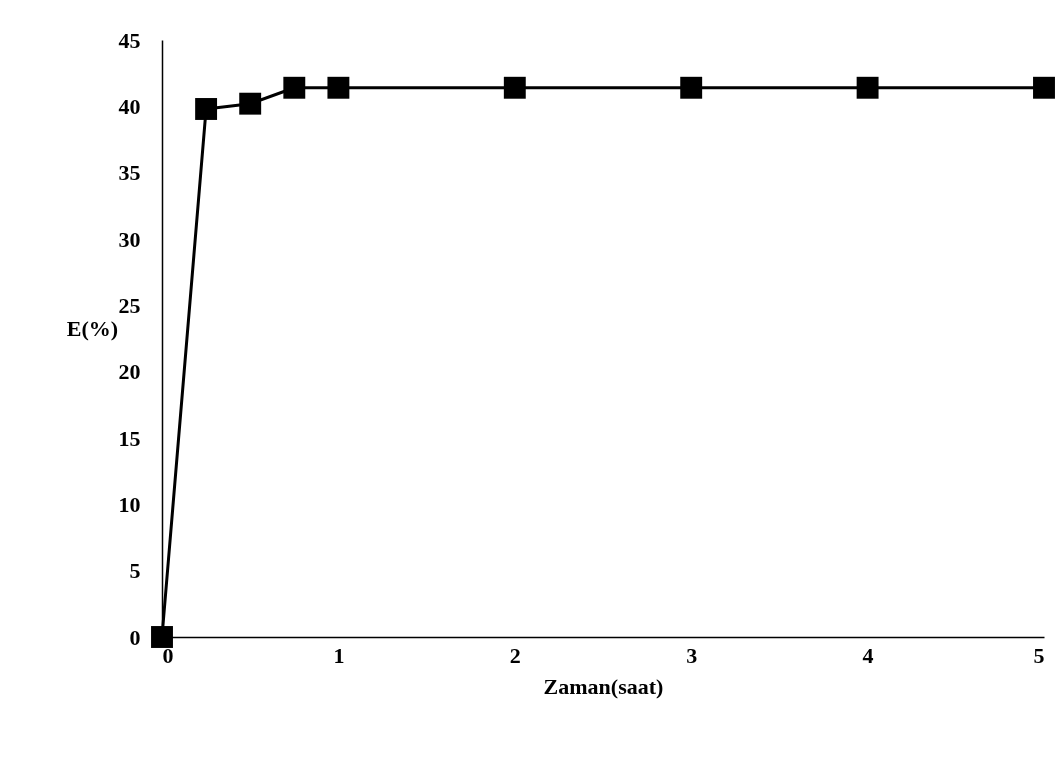  Describe the element at coordinates (868, 655) in the screenshot. I see `x-tick-label: 4` at that location.